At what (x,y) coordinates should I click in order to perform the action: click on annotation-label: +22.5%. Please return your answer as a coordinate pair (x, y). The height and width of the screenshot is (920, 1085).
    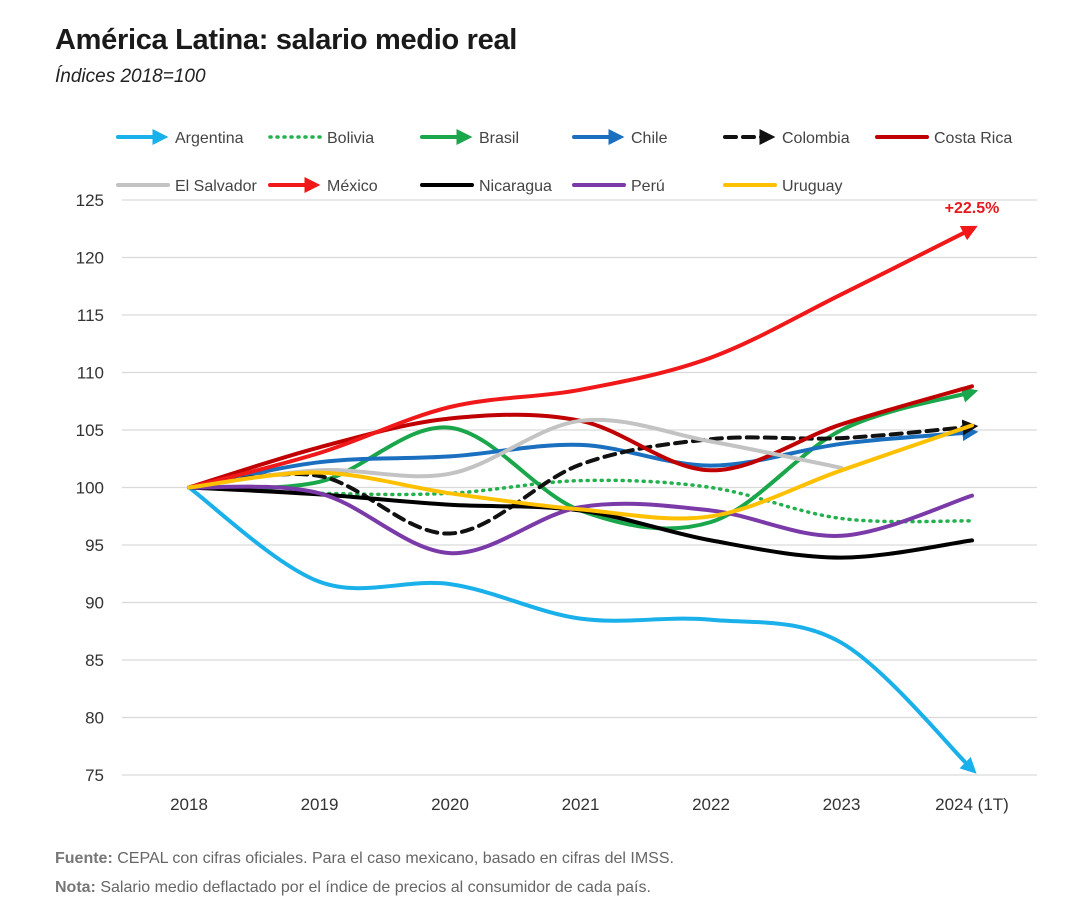
    Looking at the image, I should click on (972, 208).